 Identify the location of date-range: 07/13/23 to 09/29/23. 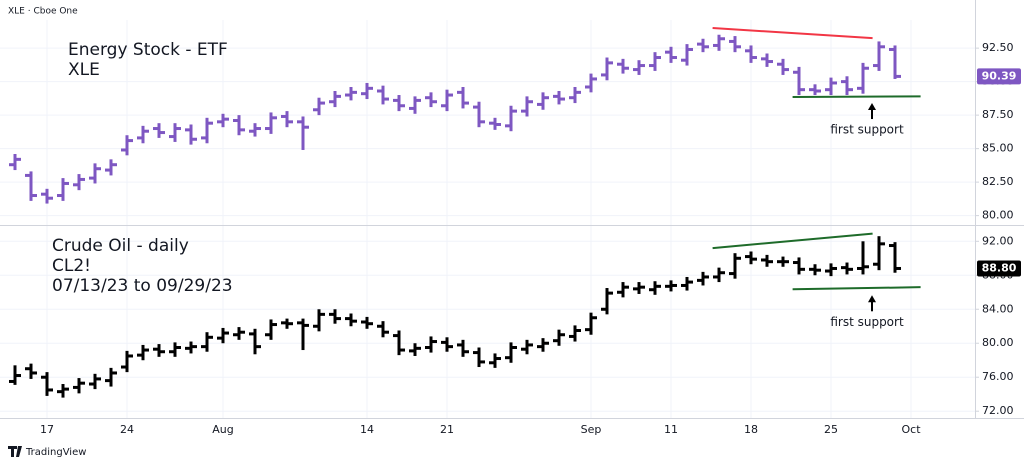
(142, 286).